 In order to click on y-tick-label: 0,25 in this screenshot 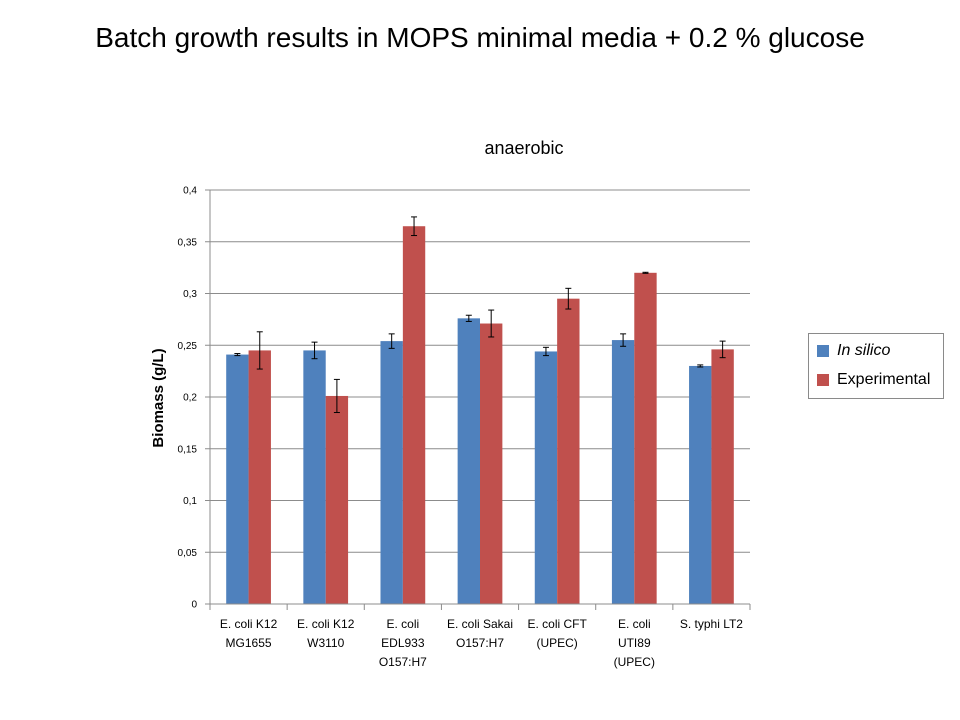, I will do `click(188, 346)`.